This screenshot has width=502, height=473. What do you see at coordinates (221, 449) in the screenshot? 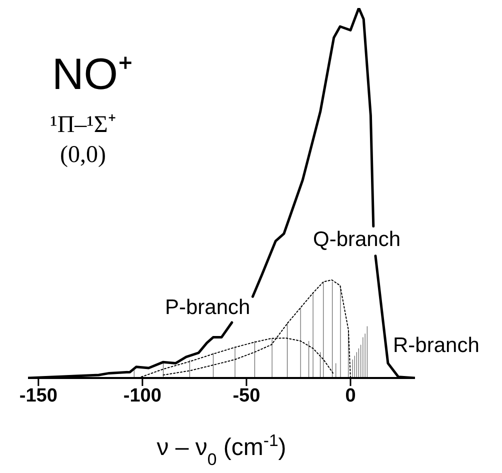
I see `x-axis-title: ν – ν$_{0}$ (cm$^{-1}$)` at bounding box center [221, 449].